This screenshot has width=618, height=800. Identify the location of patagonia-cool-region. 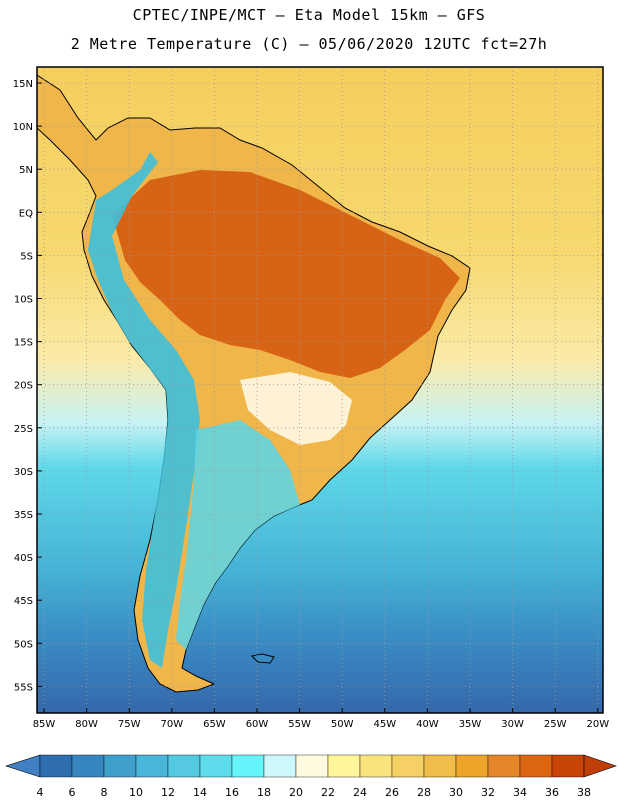
(238, 535).